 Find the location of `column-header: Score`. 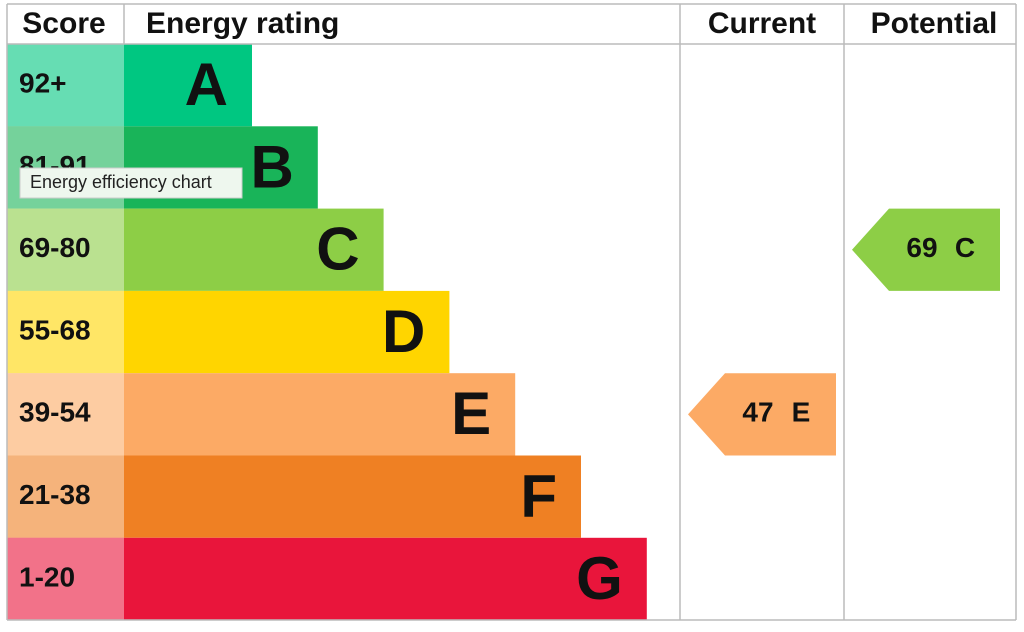

column-header: Score is located at coordinates (63, 23).